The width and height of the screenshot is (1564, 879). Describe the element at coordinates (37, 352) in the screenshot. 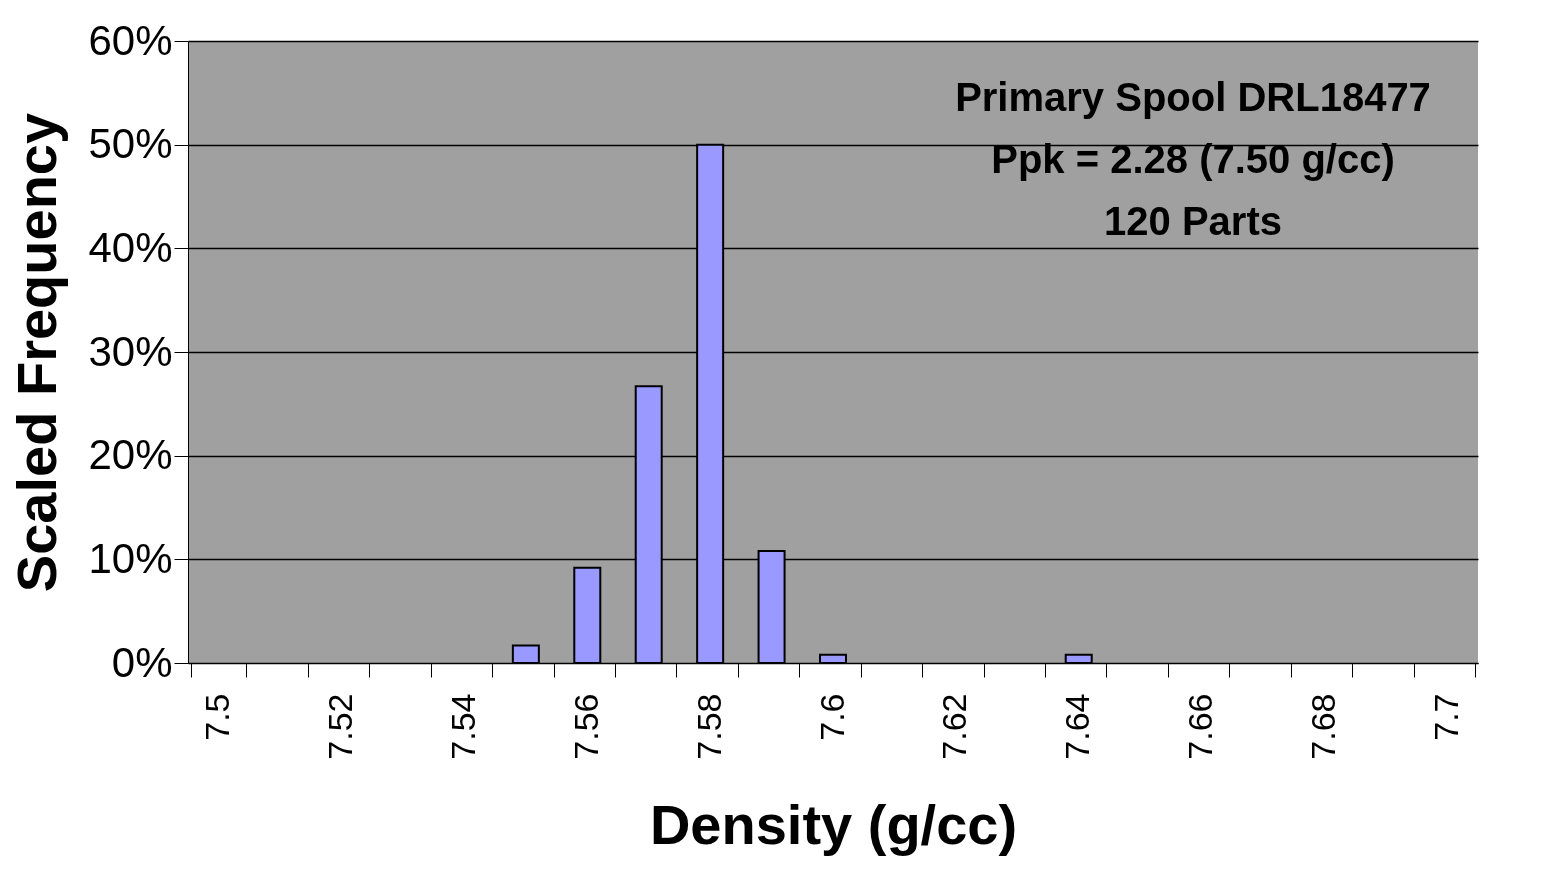

I see `y-axis-title: Scaled Frequency` at that location.